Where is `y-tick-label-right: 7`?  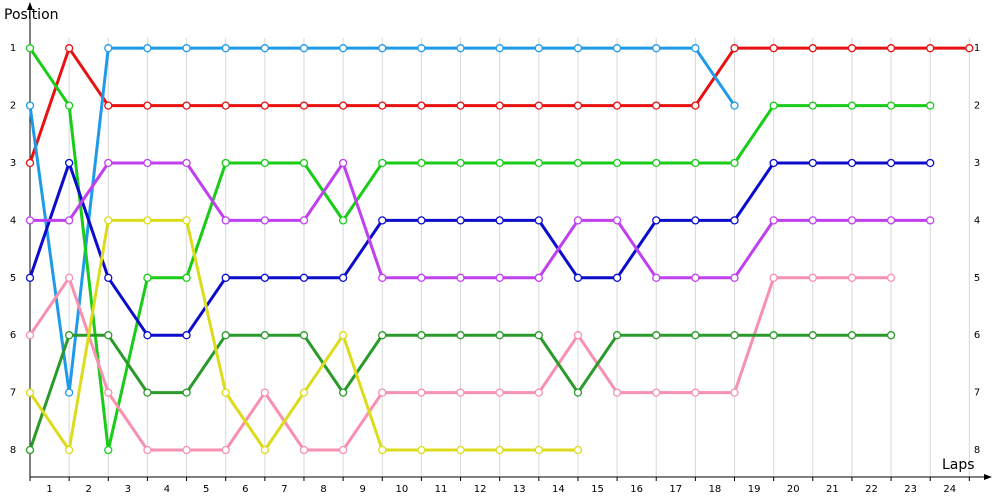
y-tick-label-right: 7 is located at coordinates (977, 393).